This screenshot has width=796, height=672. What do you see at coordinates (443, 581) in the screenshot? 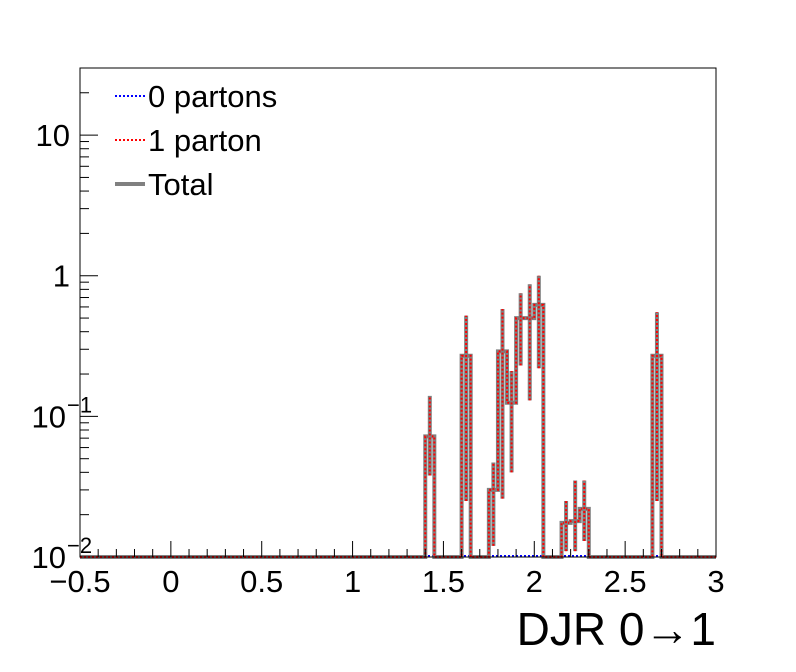
I see `x-tick-label: 1.5` at bounding box center [443, 581].